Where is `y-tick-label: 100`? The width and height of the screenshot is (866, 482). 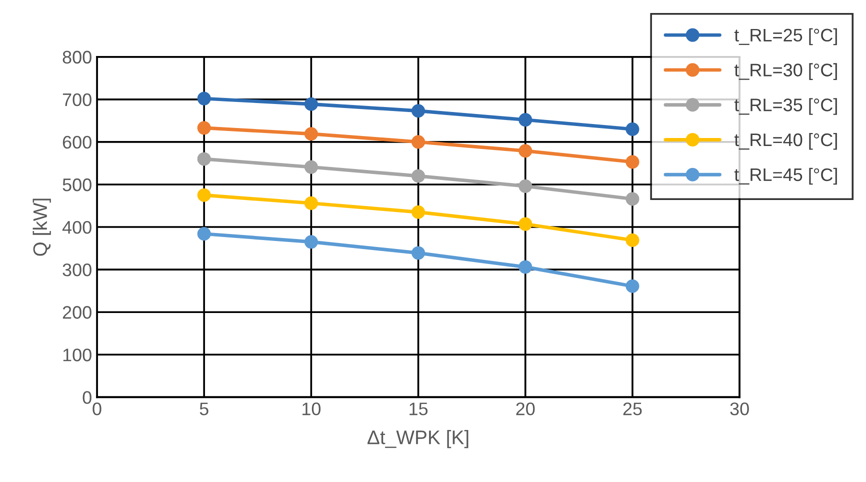
y-tick-label: 100 is located at coordinates (77, 355).